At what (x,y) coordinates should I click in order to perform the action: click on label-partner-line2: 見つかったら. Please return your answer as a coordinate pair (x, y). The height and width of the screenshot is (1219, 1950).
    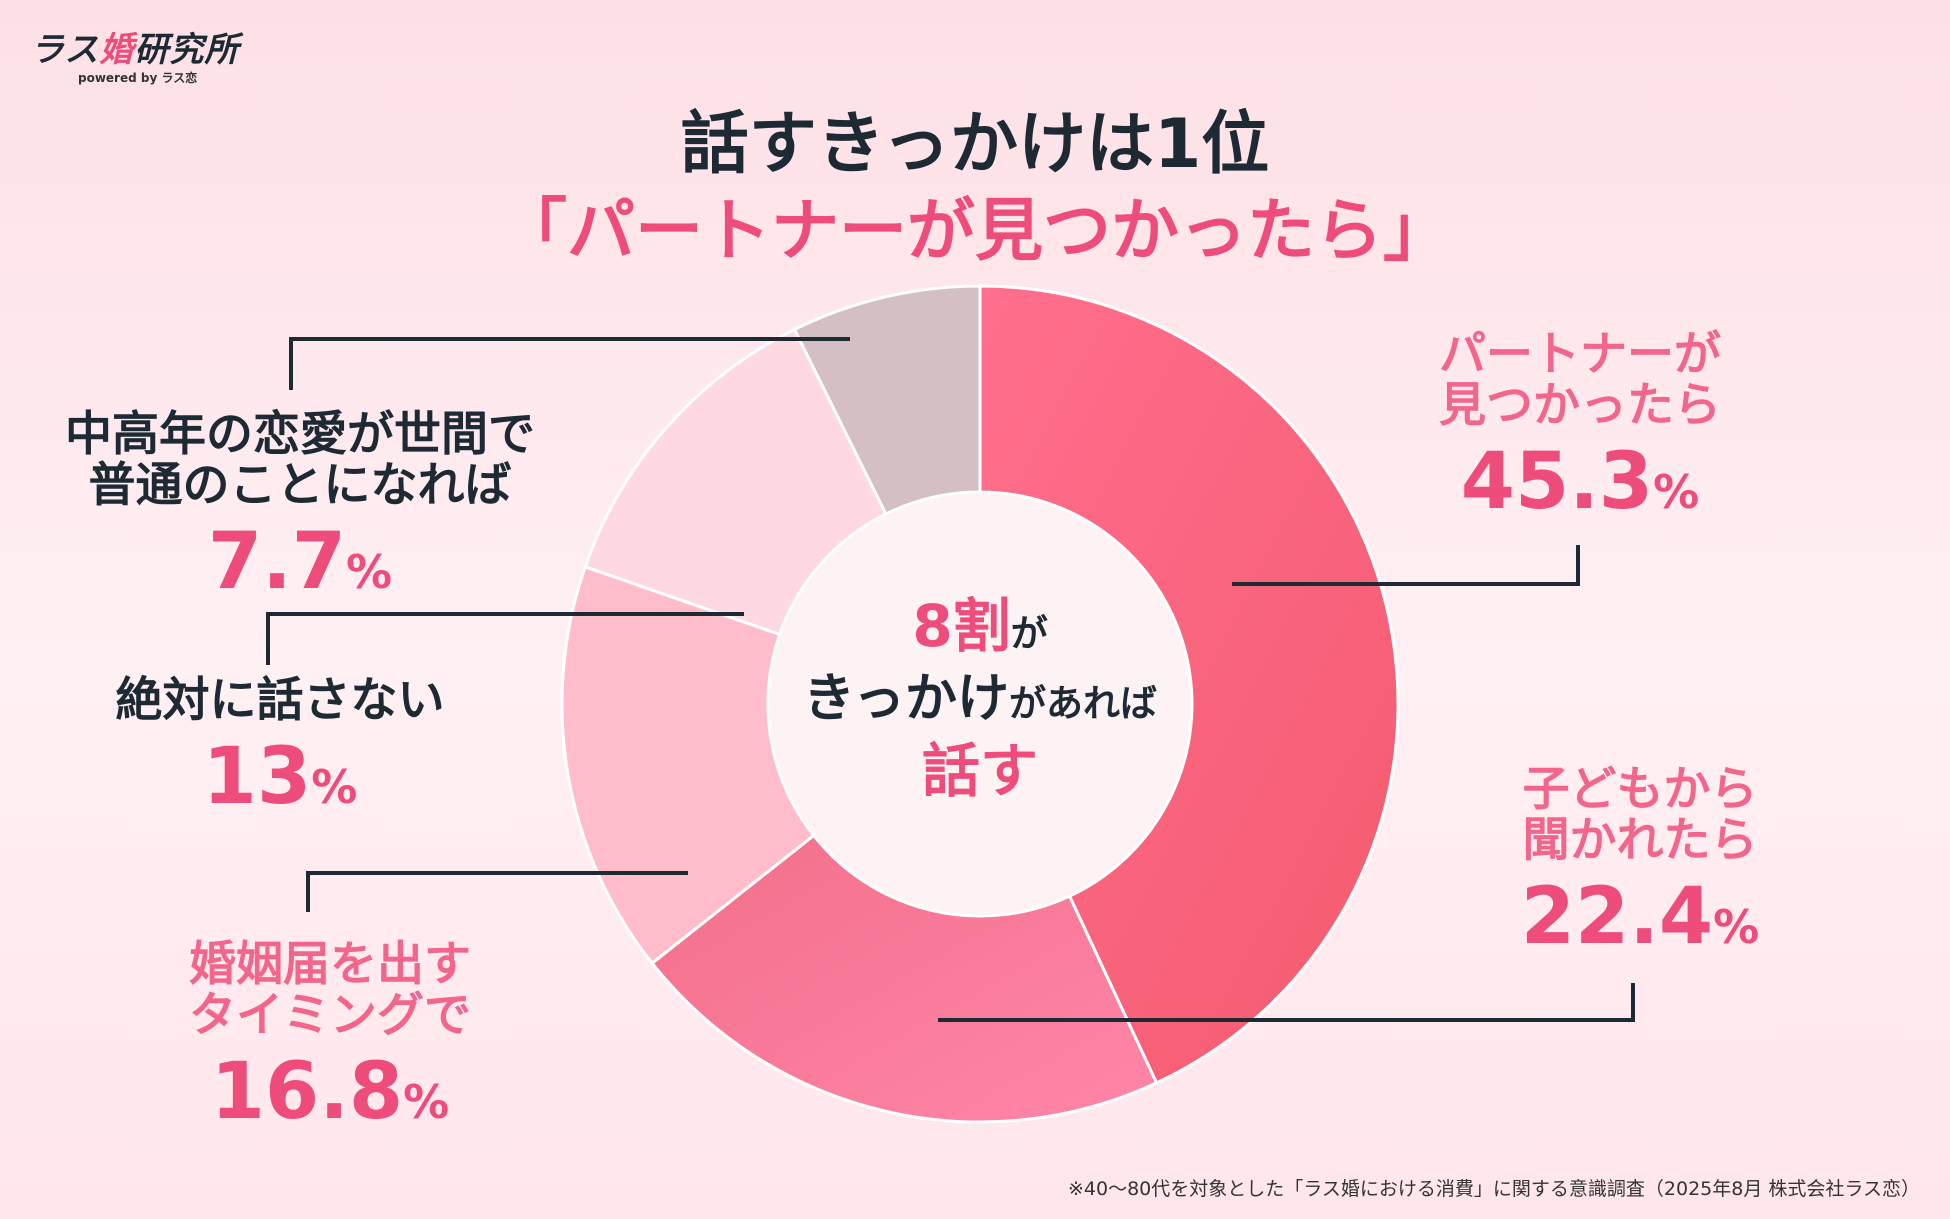
    Looking at the image, I should click on (1580, 405).